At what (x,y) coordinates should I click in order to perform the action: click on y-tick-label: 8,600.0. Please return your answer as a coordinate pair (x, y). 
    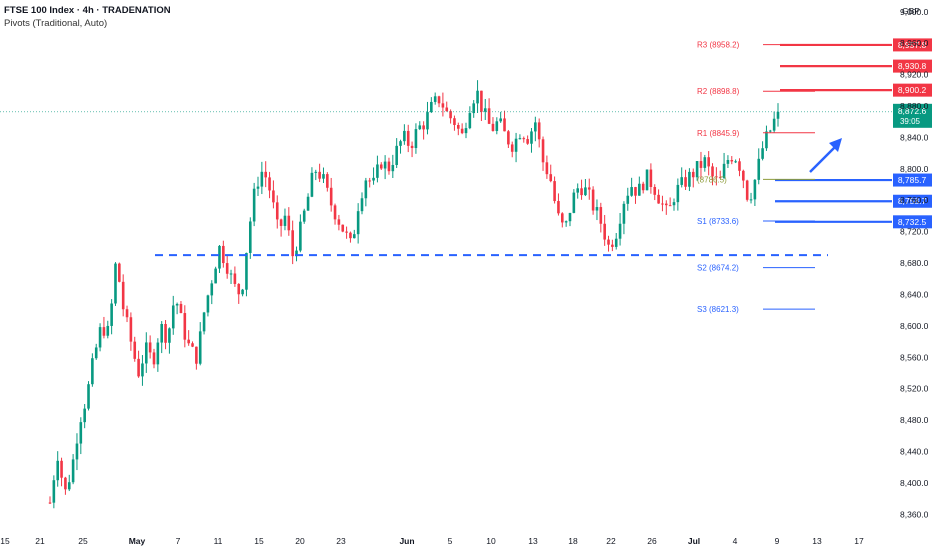
    Looking at the image, I should click on (914, 326).